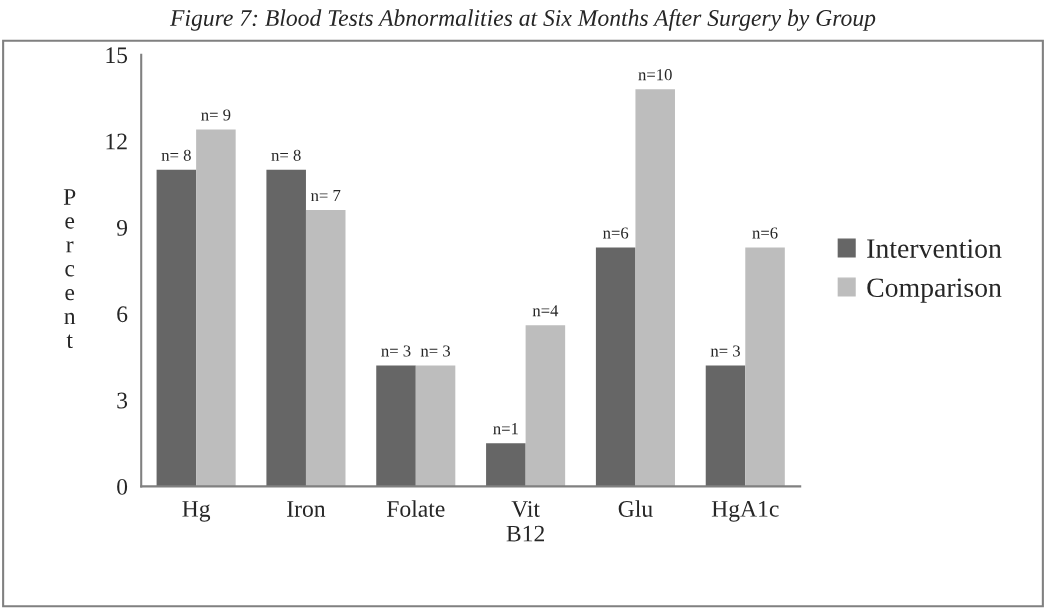 This screenshot has width=1046, height=608. What do you see at coordinates (122, 314) in the screenshot?
I see `y-tick-label: 6` at bounding box center [122, 314].